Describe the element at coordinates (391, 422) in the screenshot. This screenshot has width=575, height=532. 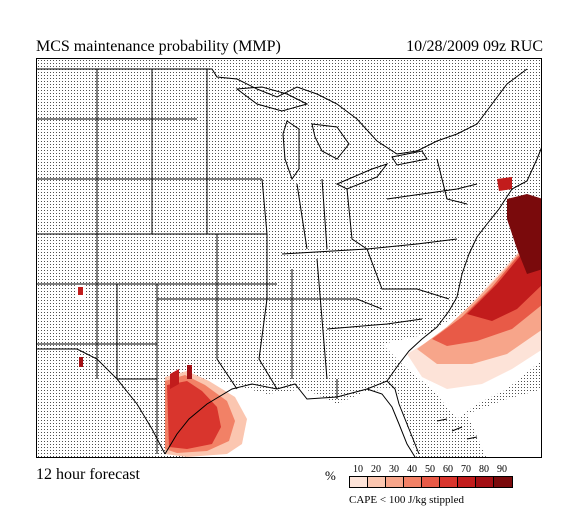
I see `florida` at that location.